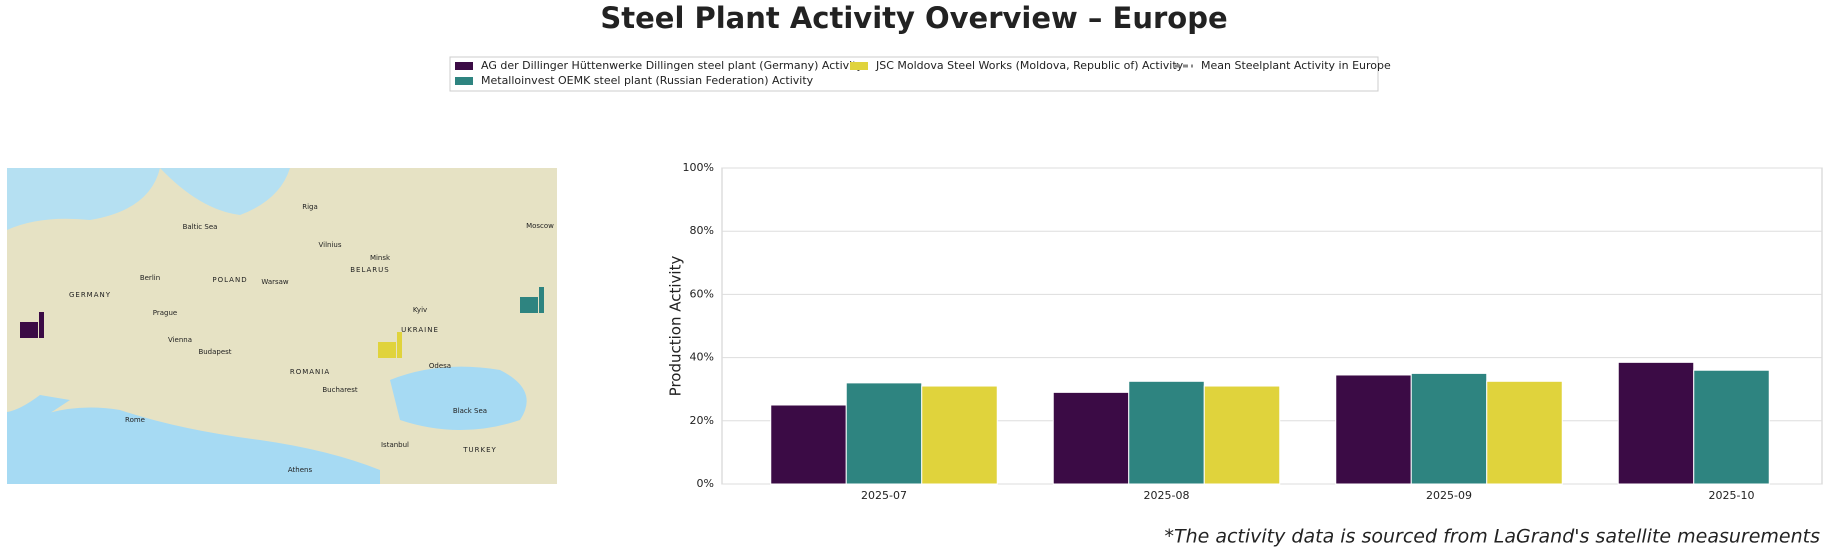 This screenshot has width=1828, height=554. Describe the element at coordinates (370, 270) in the screenshot. I see `map-label: BELARUS` at that location.